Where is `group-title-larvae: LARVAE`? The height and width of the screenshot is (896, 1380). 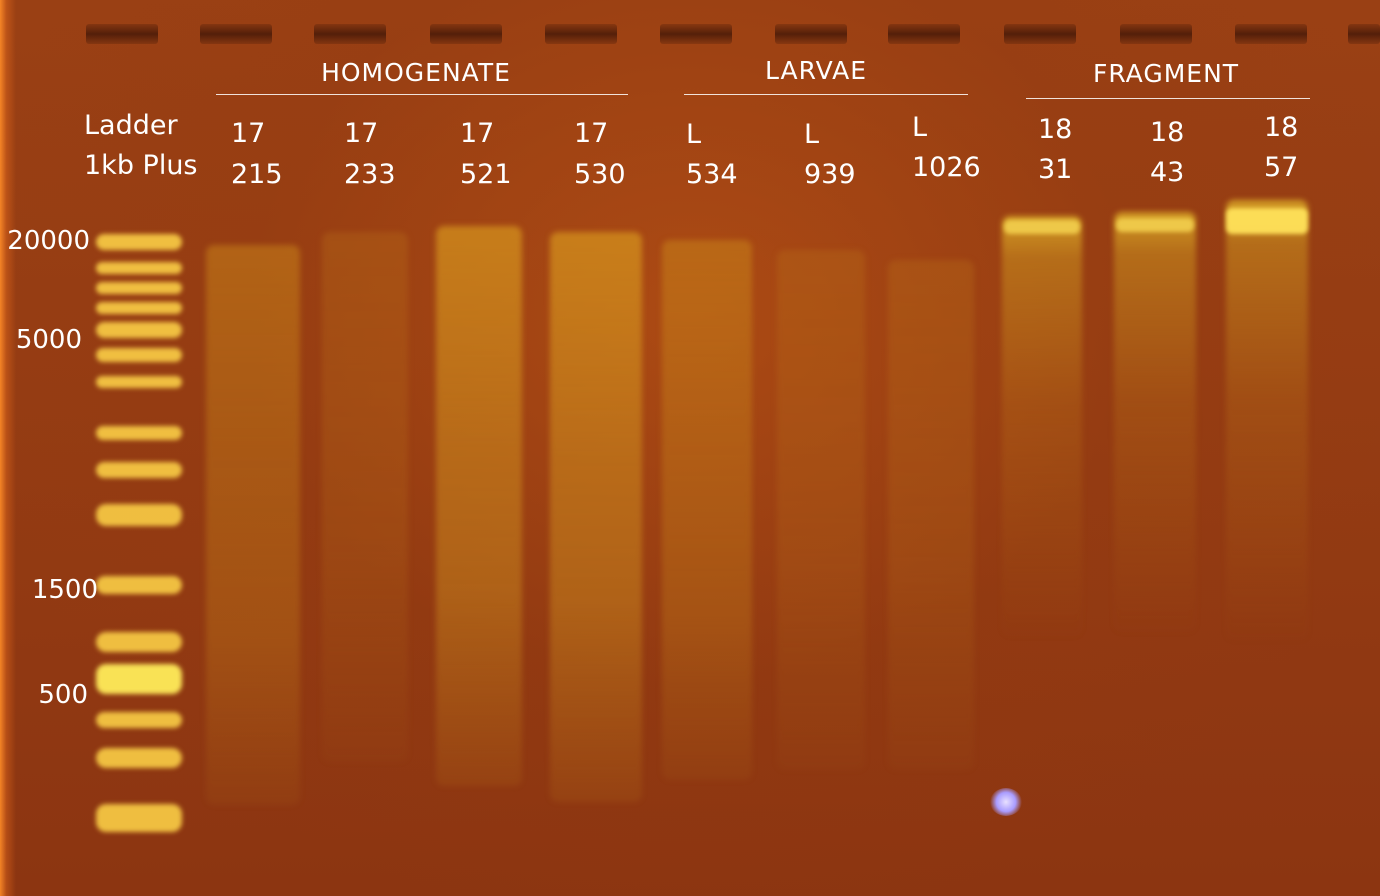 group-title-larvae: LARVAE is located at coordinates (815, 70).